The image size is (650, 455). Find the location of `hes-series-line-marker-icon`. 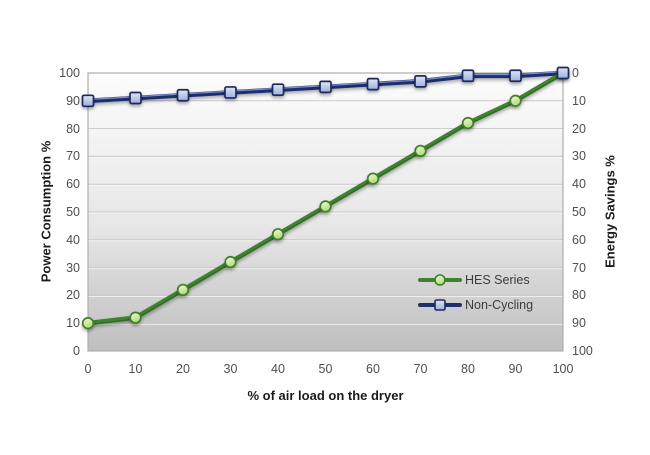

hes-series-line-marker-icon is located at coordinates (440, 280).